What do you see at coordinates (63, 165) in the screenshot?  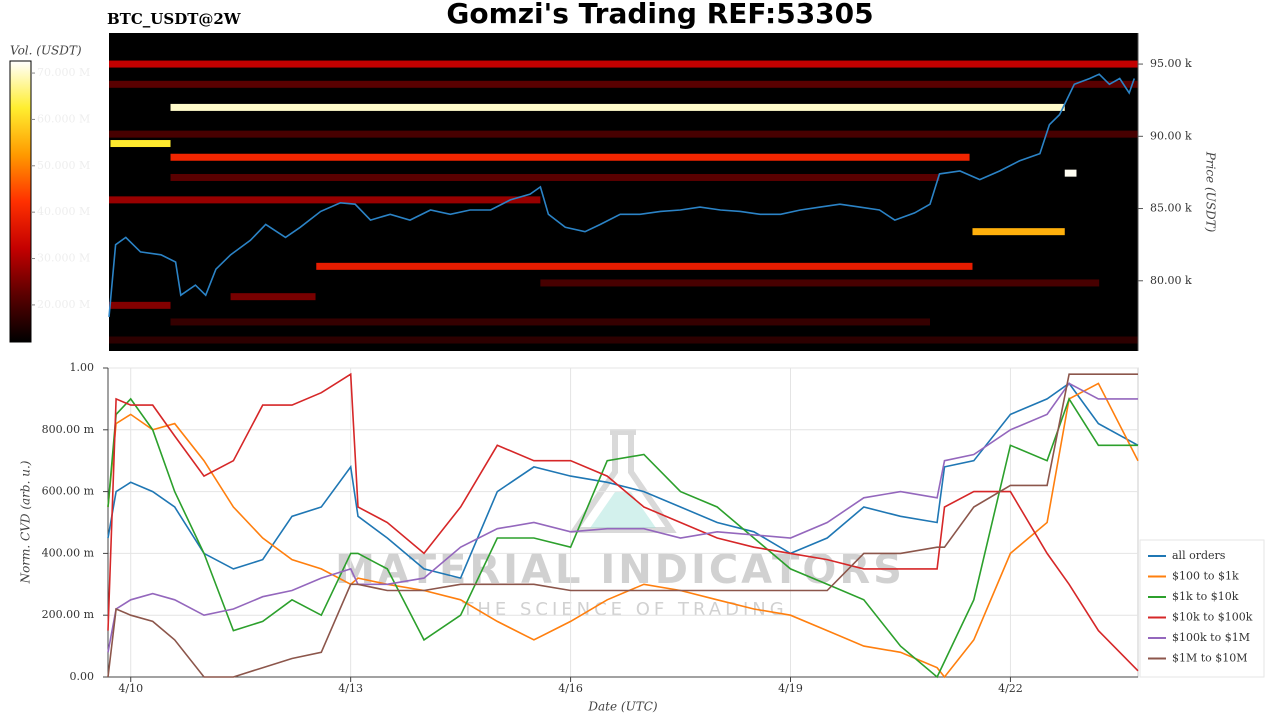 I see `colorbar-tick-label: 50.000 M` at bounding box center [63, 165].